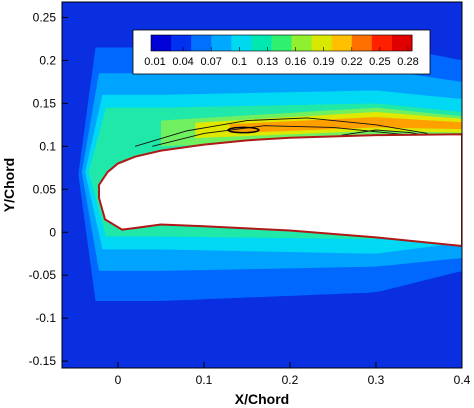  Describe the element at coordinates (262, 399) in the screenshot. I see `x-axis-title: X/Chord` at that location.